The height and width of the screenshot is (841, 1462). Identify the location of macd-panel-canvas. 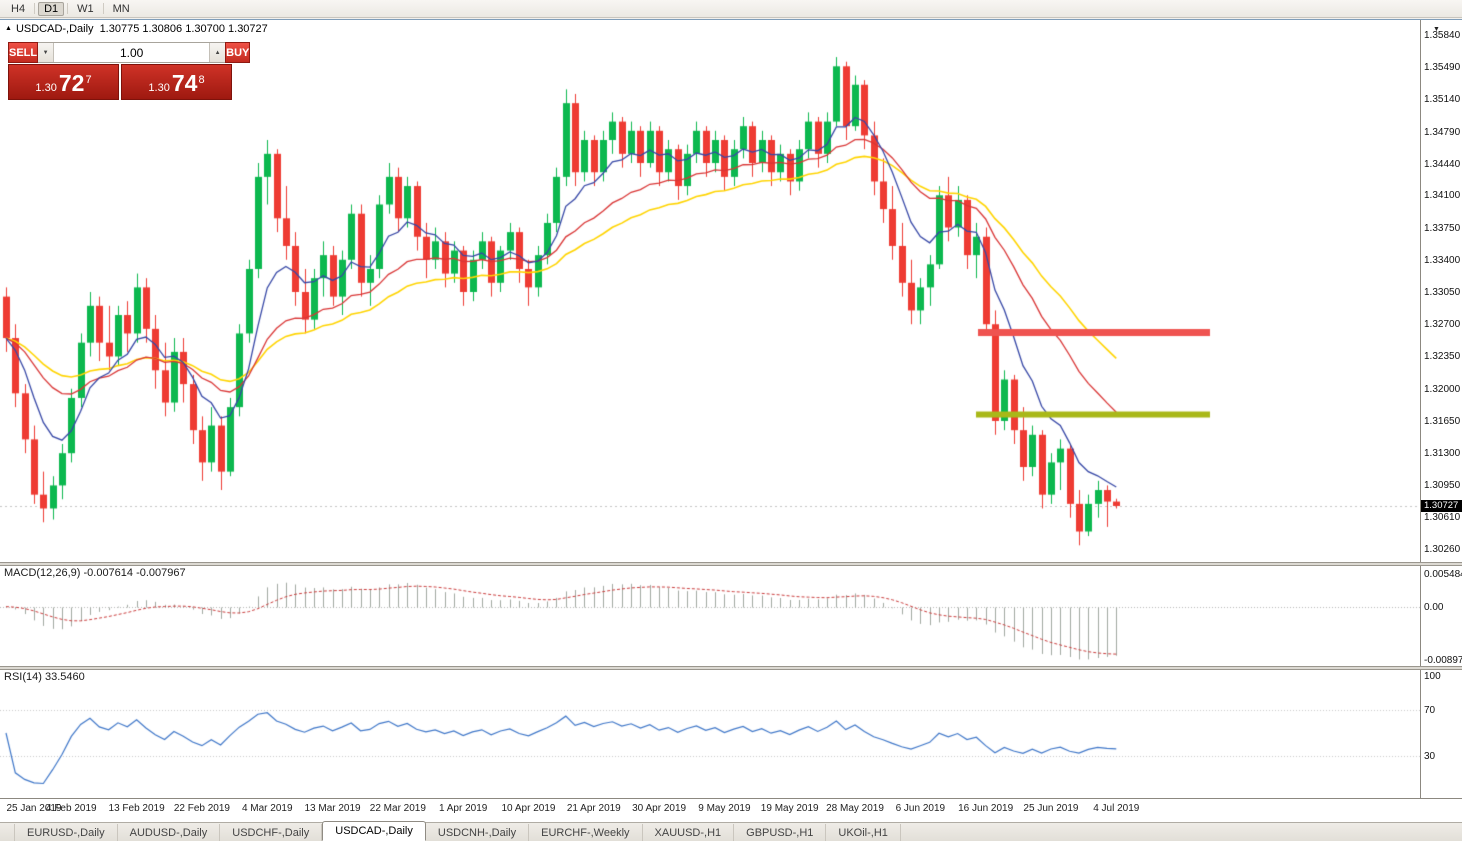
(710, 616).